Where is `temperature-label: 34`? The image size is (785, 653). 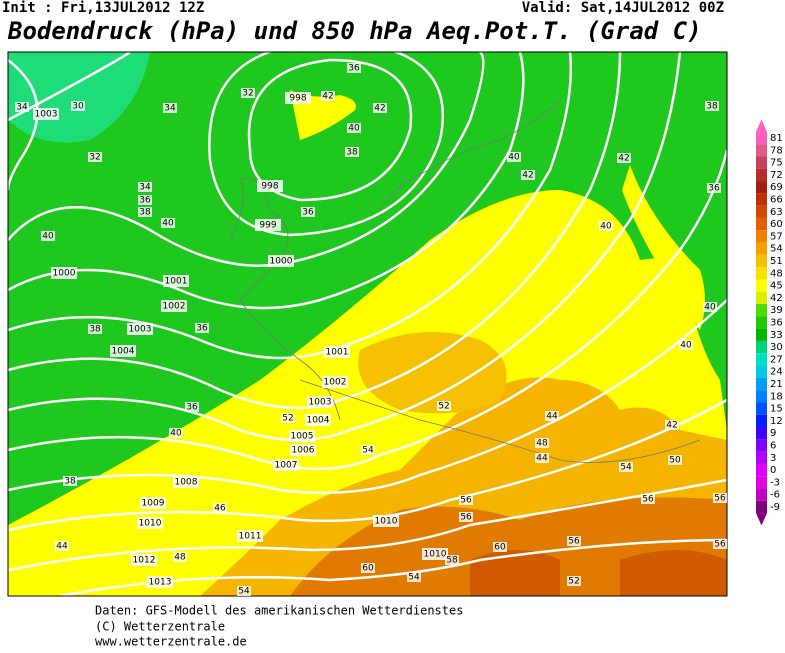 temperature-label: 34 is located at coordinates (145, 188).